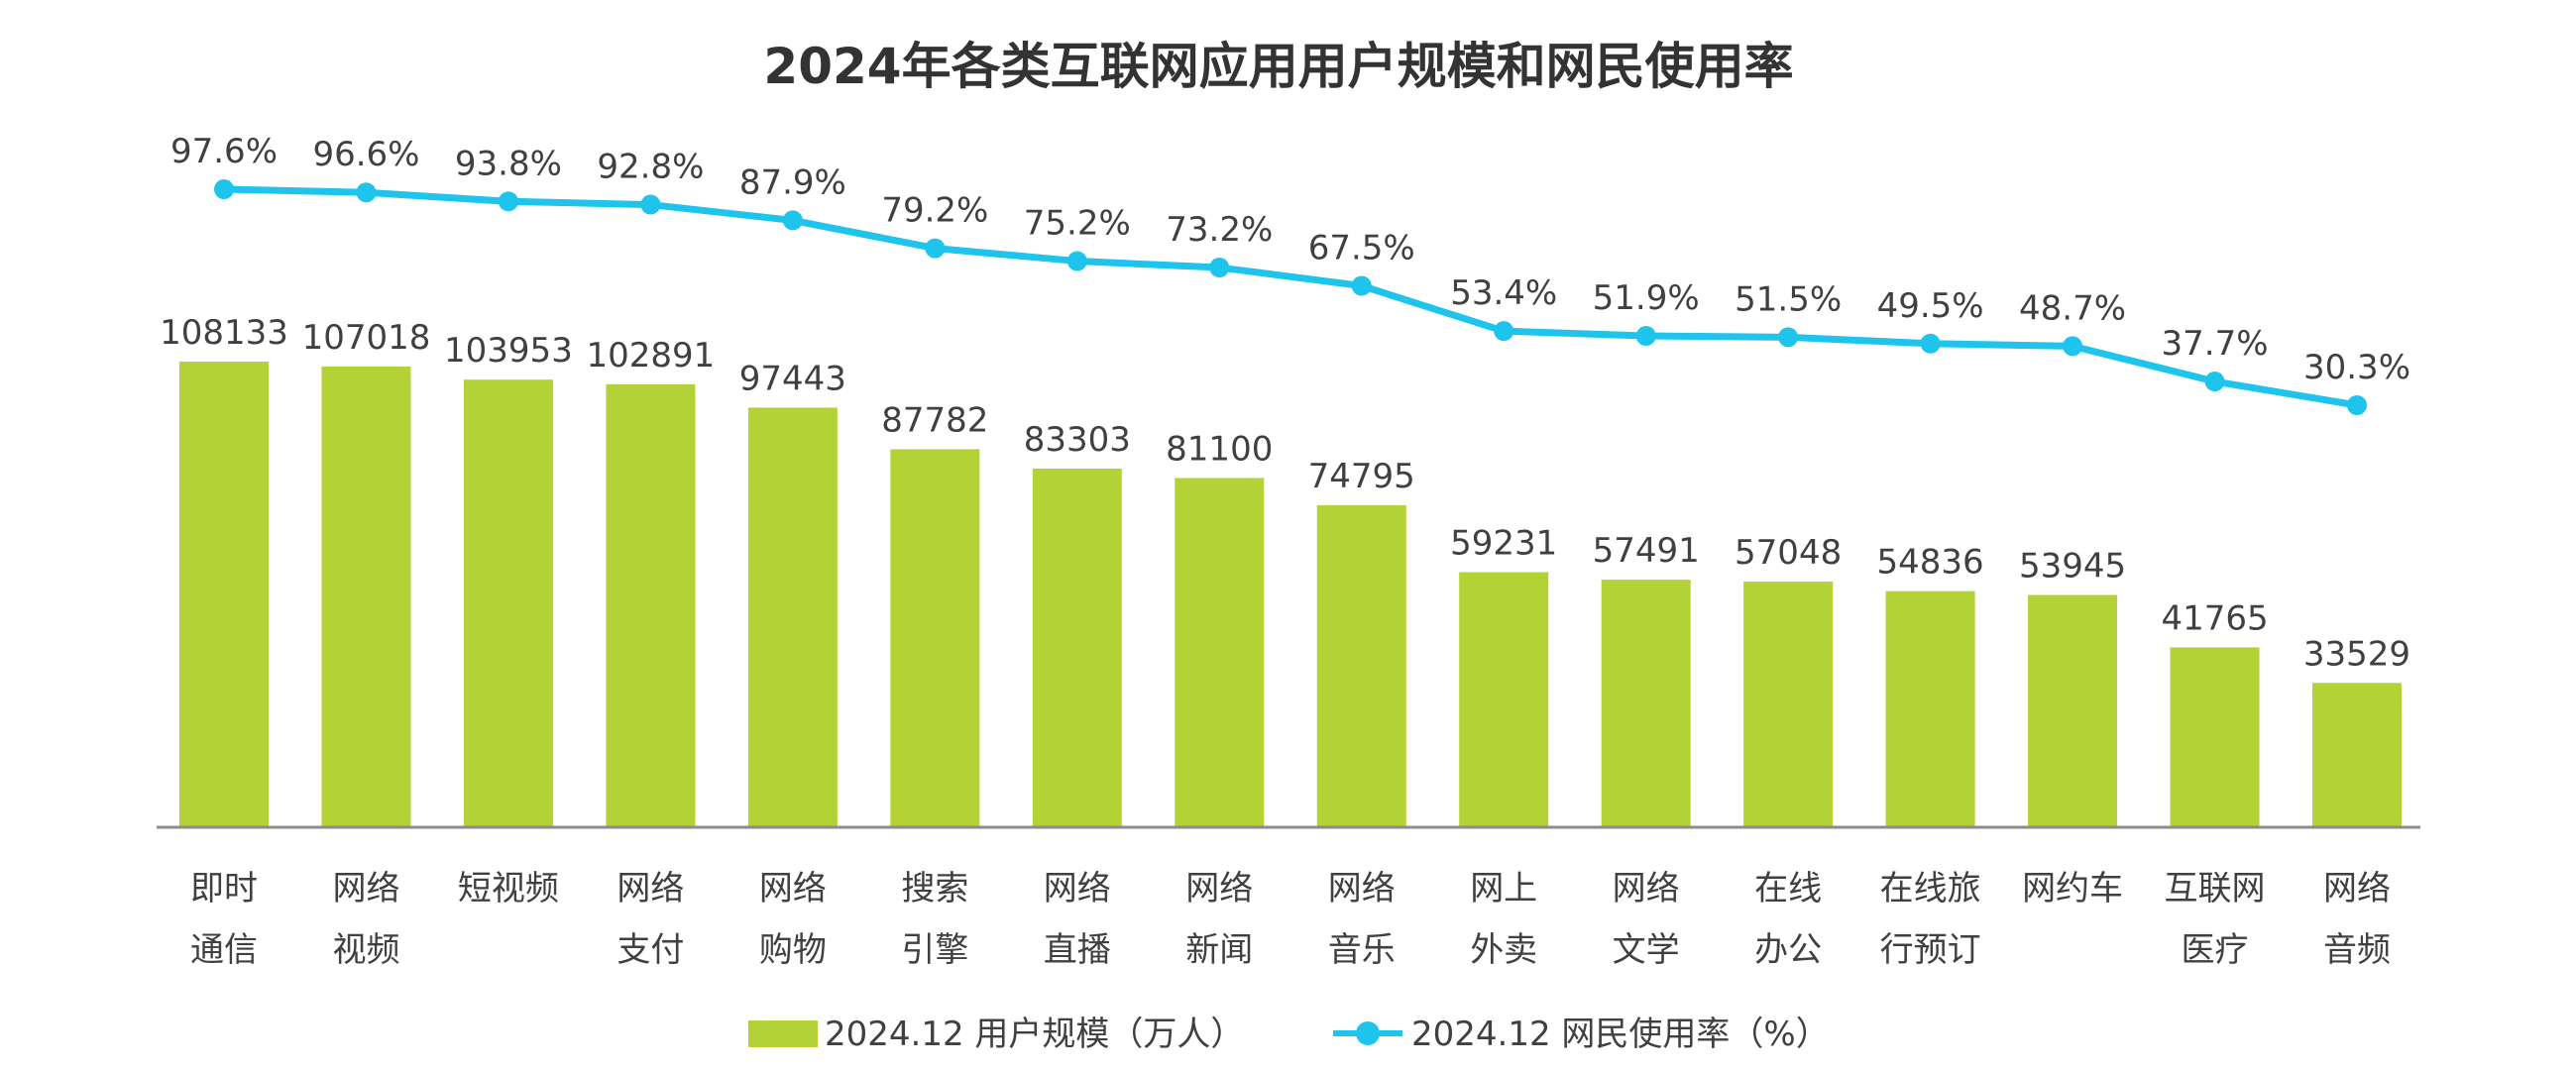  Describe the element at coordinates (365, 889) in the screenshot. I see `category-label-1-0: 网络` at that location.